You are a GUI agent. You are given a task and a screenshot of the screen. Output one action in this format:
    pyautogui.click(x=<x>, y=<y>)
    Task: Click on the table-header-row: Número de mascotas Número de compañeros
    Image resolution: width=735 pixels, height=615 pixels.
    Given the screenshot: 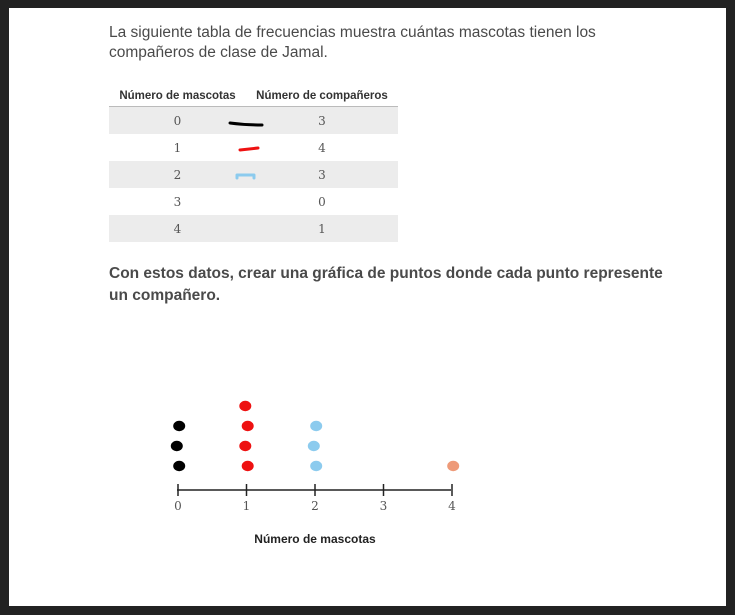 What is the action you would take?
    pyautogui.click(x=253, y=96)
    